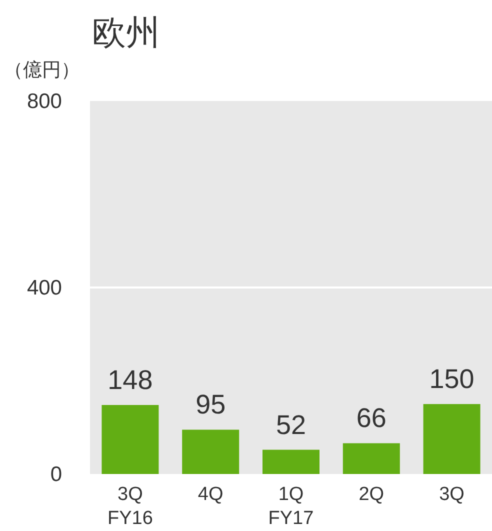  Describe the element at coordinates (130, 379) in the screenshot. I see `data-label: 148` at that location.